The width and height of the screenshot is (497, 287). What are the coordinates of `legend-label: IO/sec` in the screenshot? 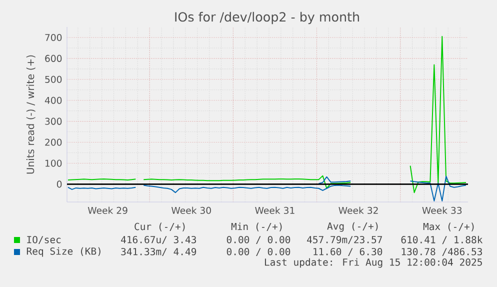 It's located at (44, 240).